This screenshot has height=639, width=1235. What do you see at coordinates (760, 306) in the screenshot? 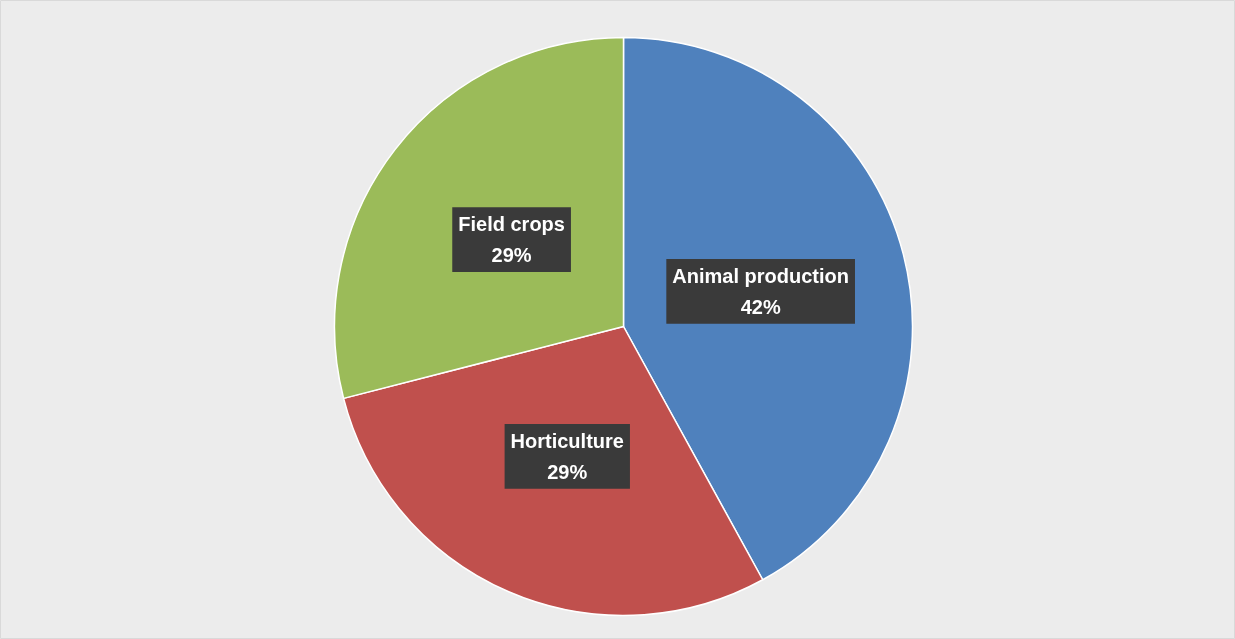
I see `data-label: 42%` at bounding box center [760, 306].